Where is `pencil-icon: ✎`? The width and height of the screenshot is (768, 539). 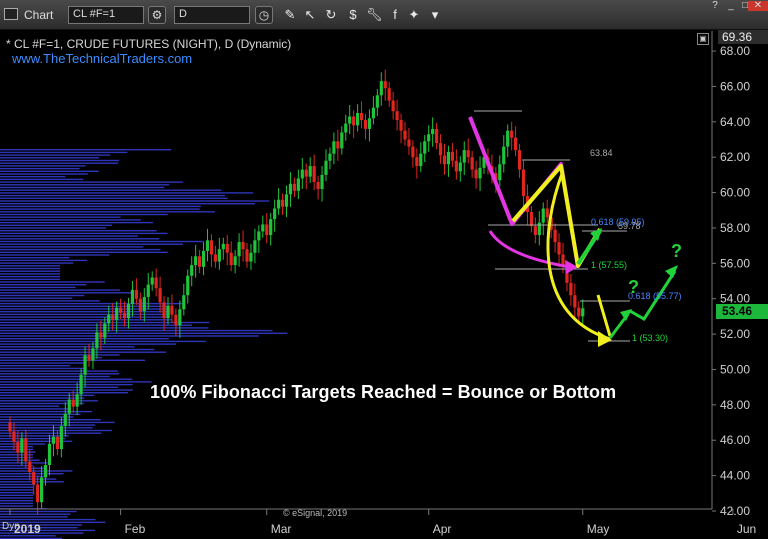
pencil-icon: ✎ is located at coordinates (290, 14).